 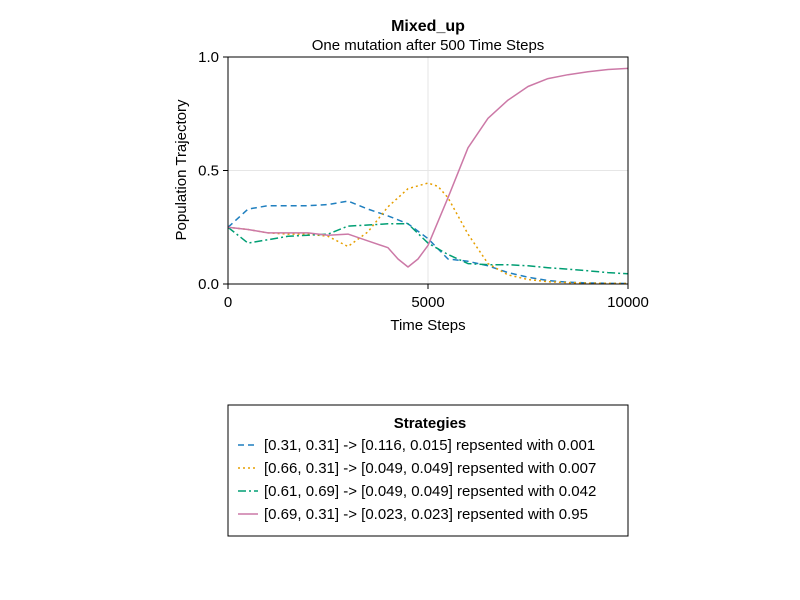 What do you see at coordinates (628, 302) in the screenshot?
I see `x-tick-label: 10000` at bounding box center [628, 302].